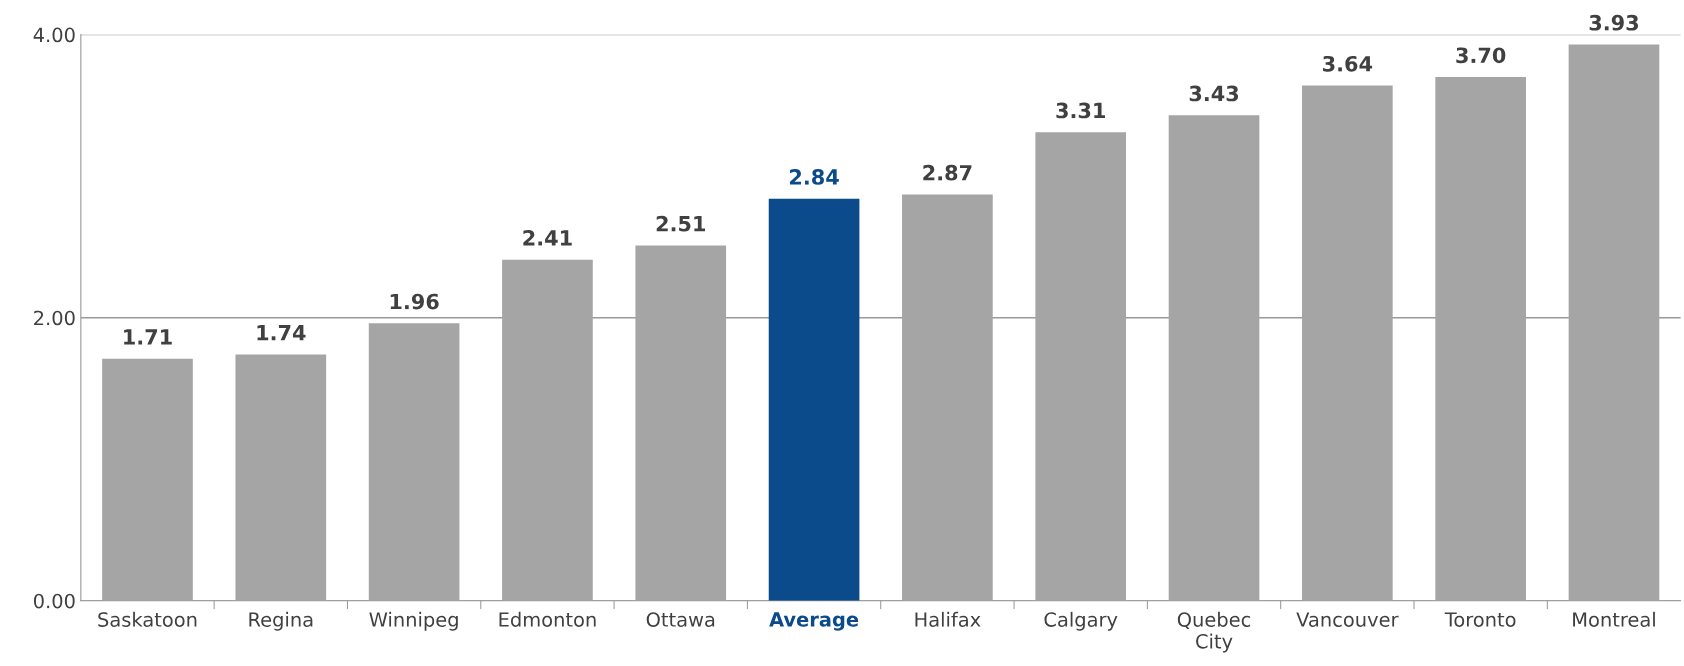 The width and height of the screenshot is (1684, 666). I want to click on data-label: 3.70, so click(1481, 55).